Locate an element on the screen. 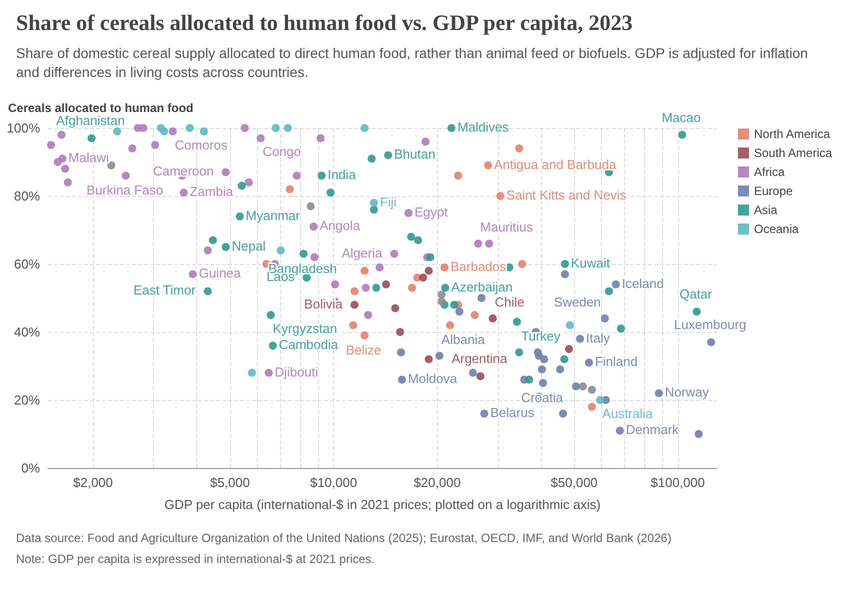 The width and height of the screenshot is (850, 600). legend-label: Asia is located at coordinates (766, 210).